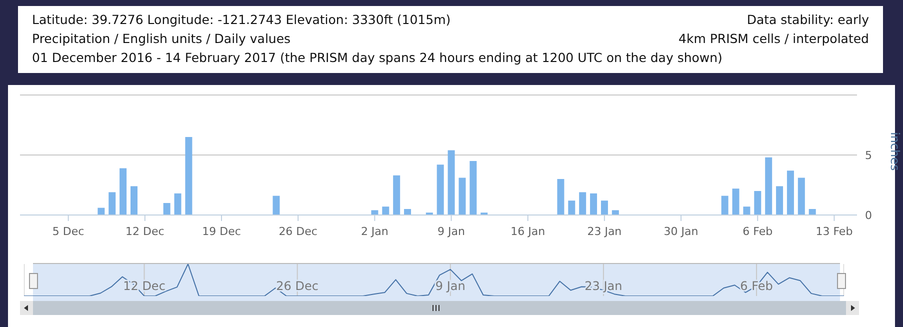 Image resolution: width=903 pixels, height=327 pixels. Describe the element at coordinates (773, 39) in the screenshot. I see `text: 4km PRISM cells / interpolated` at that location.